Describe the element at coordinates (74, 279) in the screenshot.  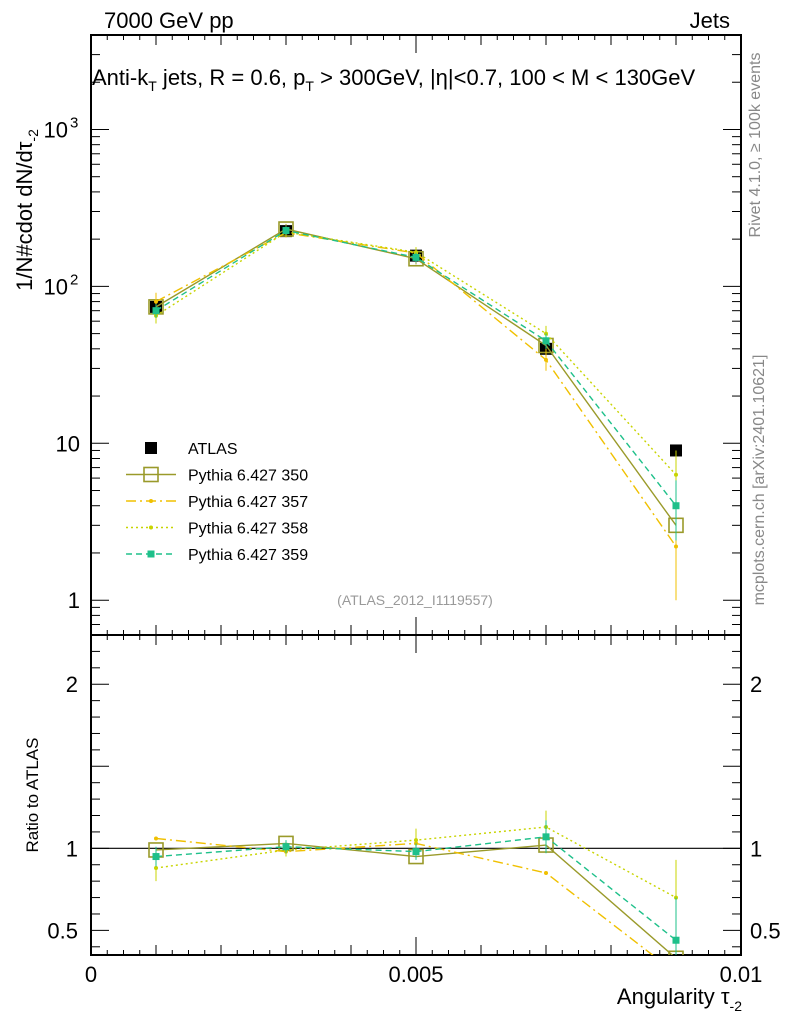
I see `y-tick-exponent: 2` at that location.